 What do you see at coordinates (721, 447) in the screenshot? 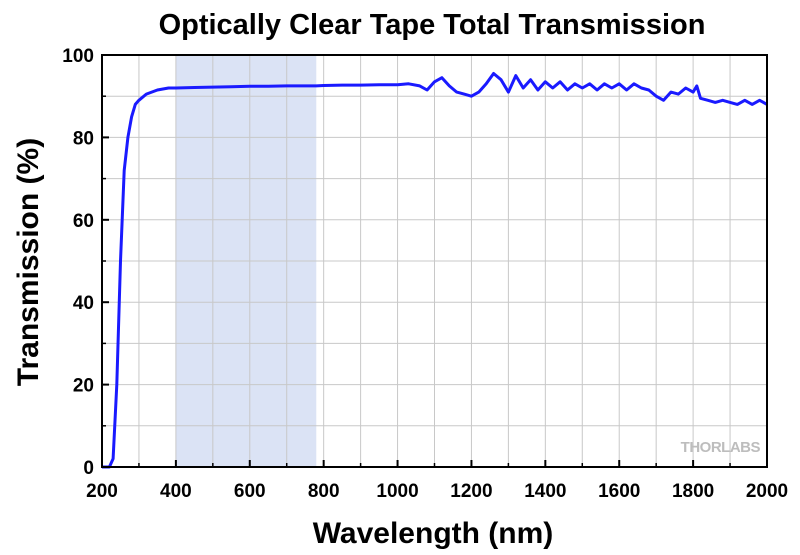
I see `thorlabs-watermark: THORLABS` at bounding box center [721, 447].